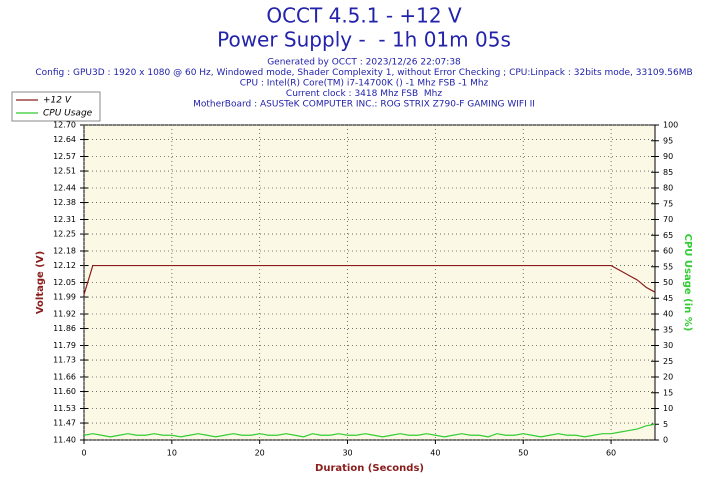 This screenshot has height=485, width=728. What do you see at coordinates (64, 440) in the screenshot?
I see `y-tick-label: 11.40` at bounding box center [64, 440].